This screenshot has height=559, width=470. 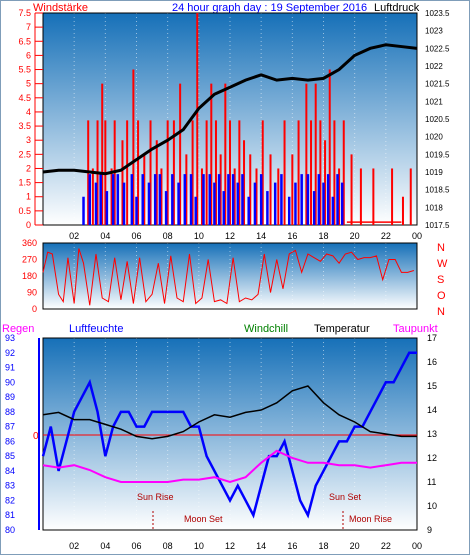 What do you see at coordinates (434, 172) in the screenshot?
I see `pressure-tick-label: 1019` at bounding box center [434, 172].